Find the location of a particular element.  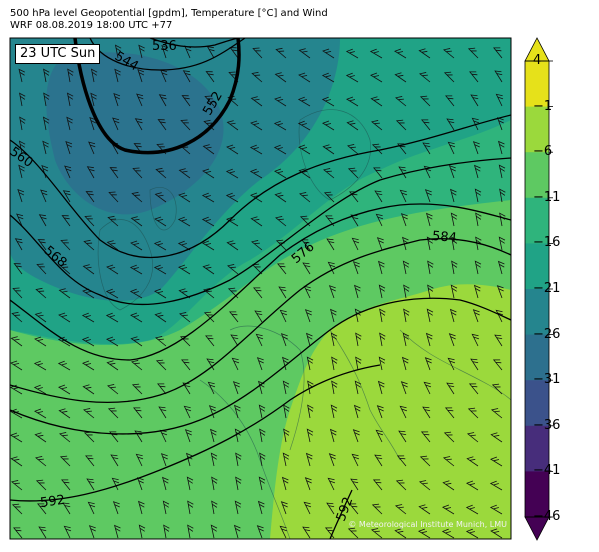

contour-label-592-a: 592 is located at coordinates (52, 502).